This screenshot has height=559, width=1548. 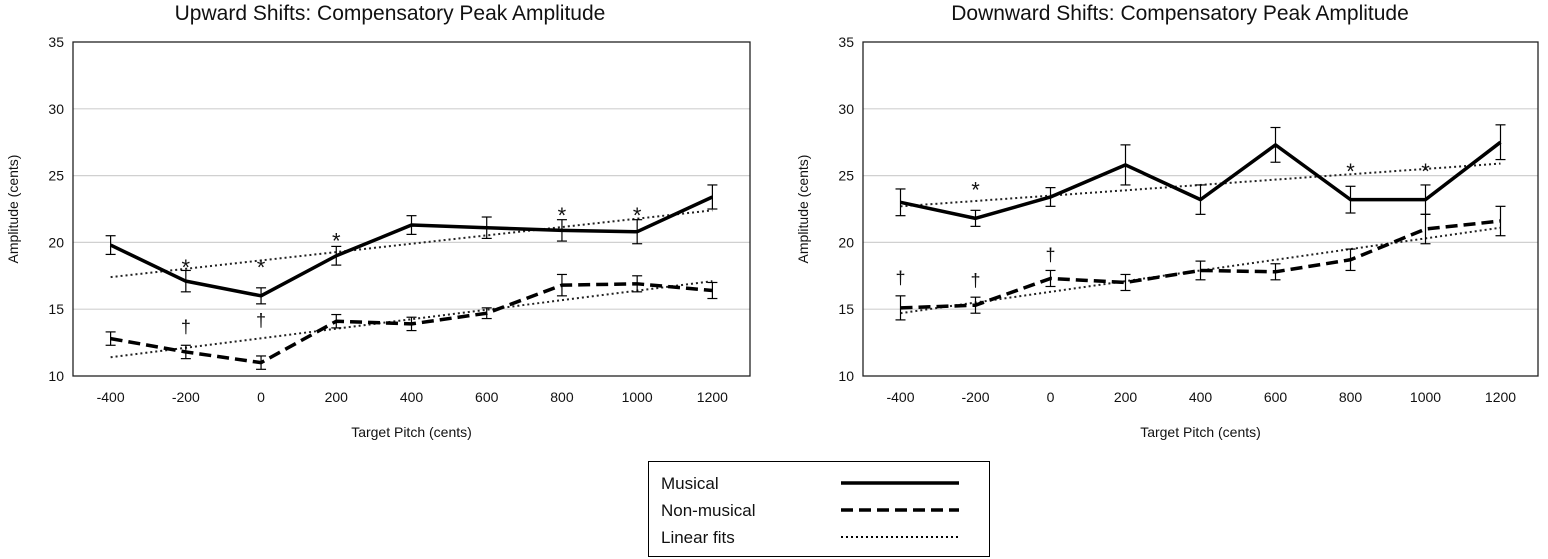 What do you see at coordinates (698, 537) in the screenshot?
I see `legend-label: Linear fits` at bounding box center [698, 537].